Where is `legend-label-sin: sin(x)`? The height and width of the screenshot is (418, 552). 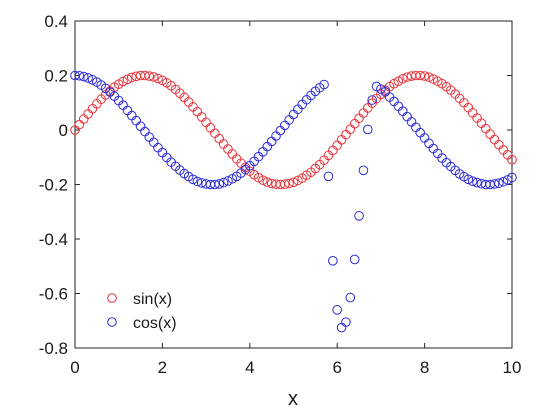 legend-label-sin: sin(x) is located at coordinates (152, 299).